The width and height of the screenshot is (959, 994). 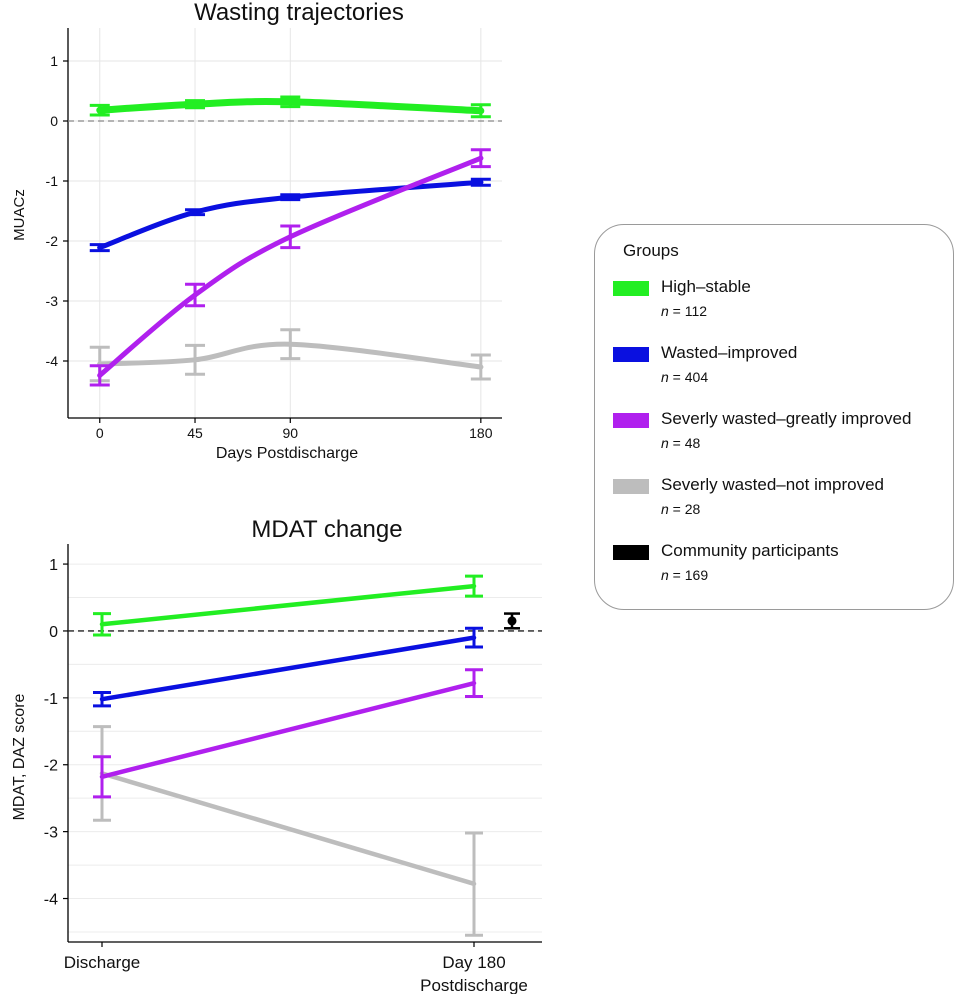 What do you see at coordinates (684, 311) in the screenshot?
I see `legend-count: n = 112` at bounding box center [684, 311].